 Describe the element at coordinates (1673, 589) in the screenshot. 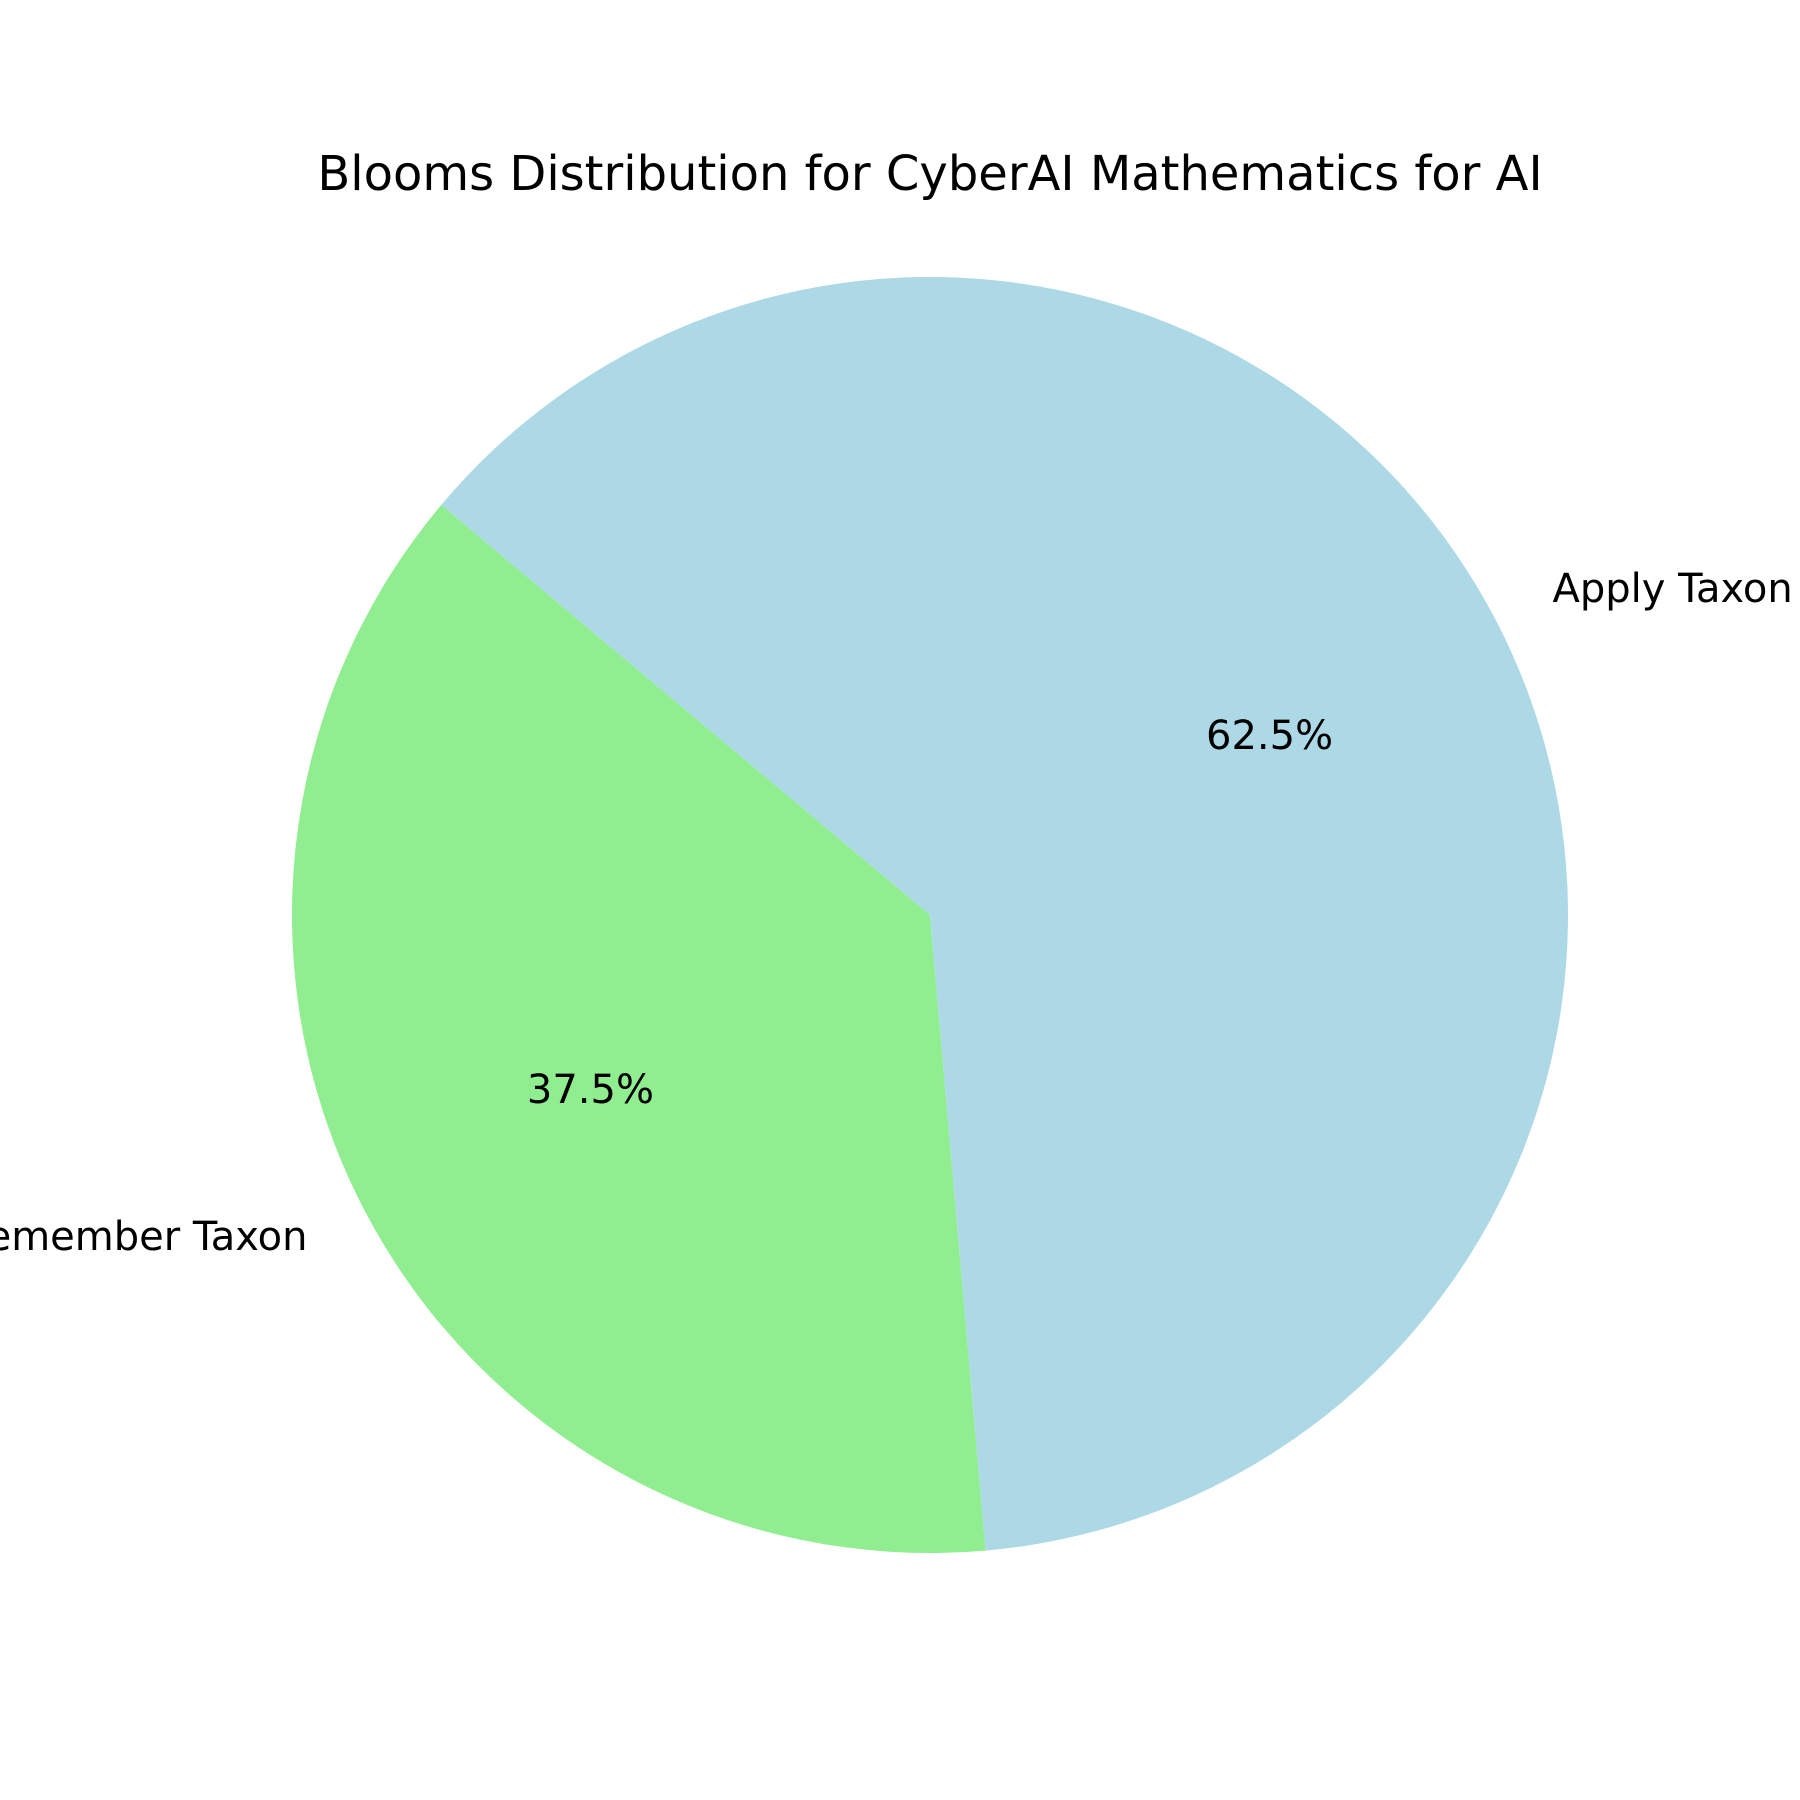

I see `pie-slice-label-apply-taxon: Apply Taxon` at that location.